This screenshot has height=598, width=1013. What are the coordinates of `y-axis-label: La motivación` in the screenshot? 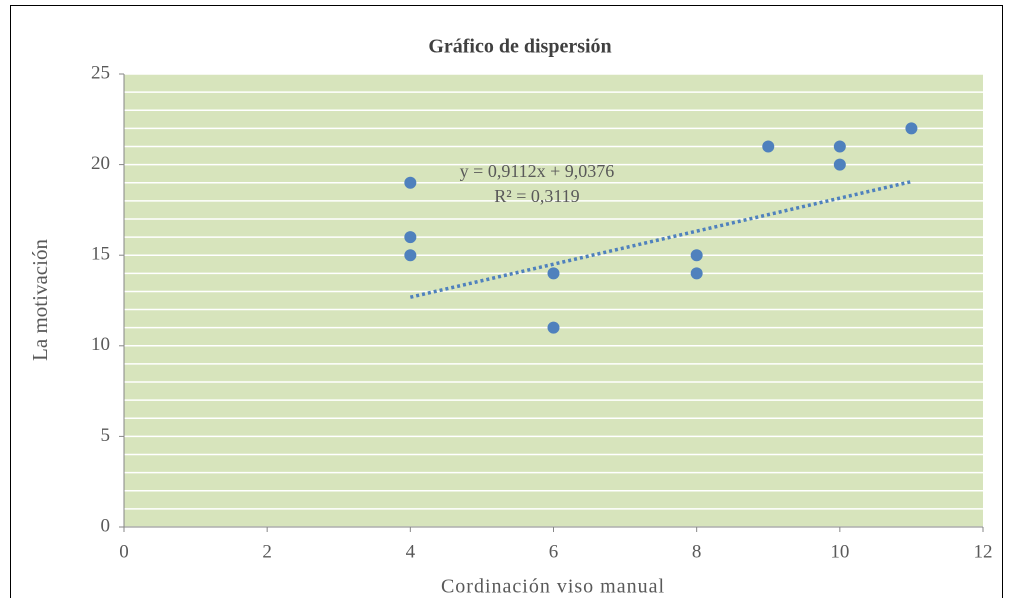 It's located at (40, 300).